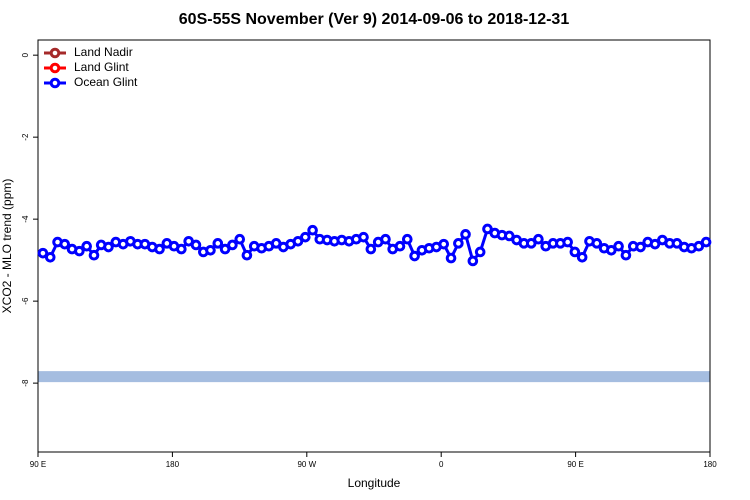 The image size is (750, 500). What do you see at coordinates (101, 67) in the screenshot?
I see `legend-label: Land Glint` at bounding box center [101, 67].